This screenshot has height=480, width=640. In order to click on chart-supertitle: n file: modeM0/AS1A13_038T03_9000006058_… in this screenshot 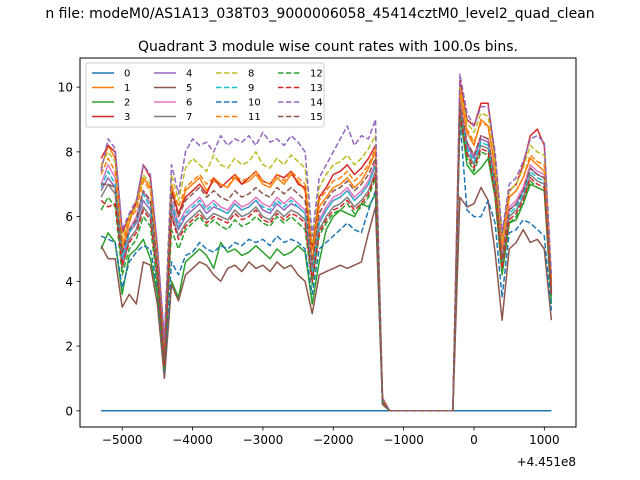, I will do `click(319, 14)`.